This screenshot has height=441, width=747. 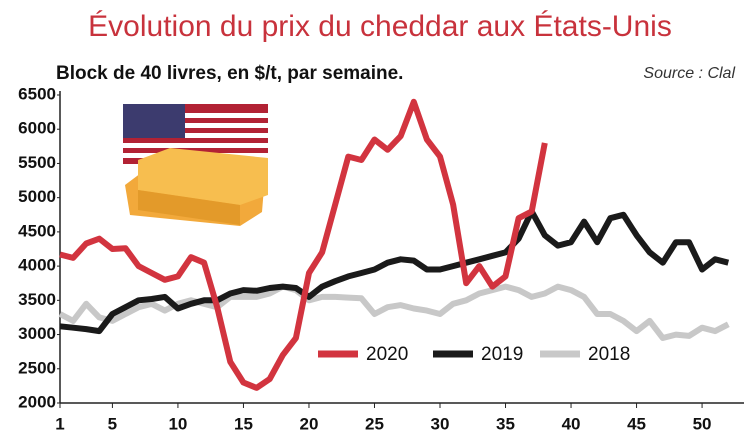 What do you see at coordinates (59, 423) in the screenshot?
I see `x-tick-label: 1` at bounding box center [59, 423].